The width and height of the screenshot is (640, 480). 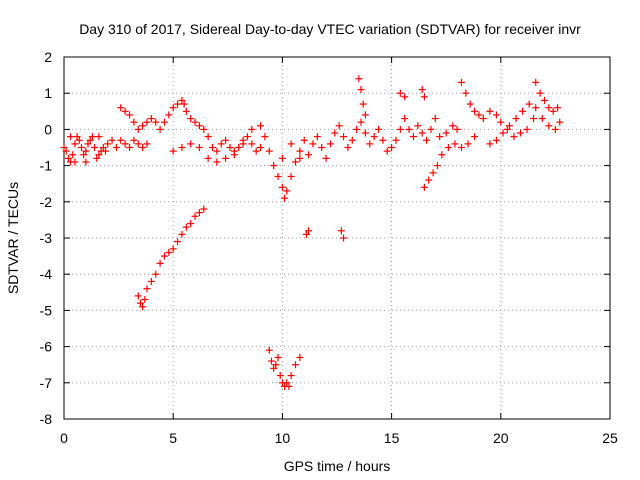 I want to click on x-tick-label: 25, so click(x=610, y=438).